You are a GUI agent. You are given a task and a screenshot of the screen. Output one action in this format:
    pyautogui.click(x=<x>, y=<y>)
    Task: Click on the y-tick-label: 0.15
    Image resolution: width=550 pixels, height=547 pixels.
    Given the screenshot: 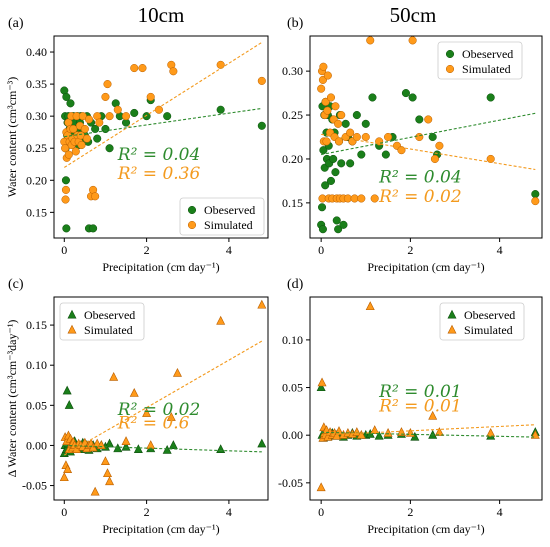 What is the action you would take?
    pyautogui.click(x=292, y=203)
    